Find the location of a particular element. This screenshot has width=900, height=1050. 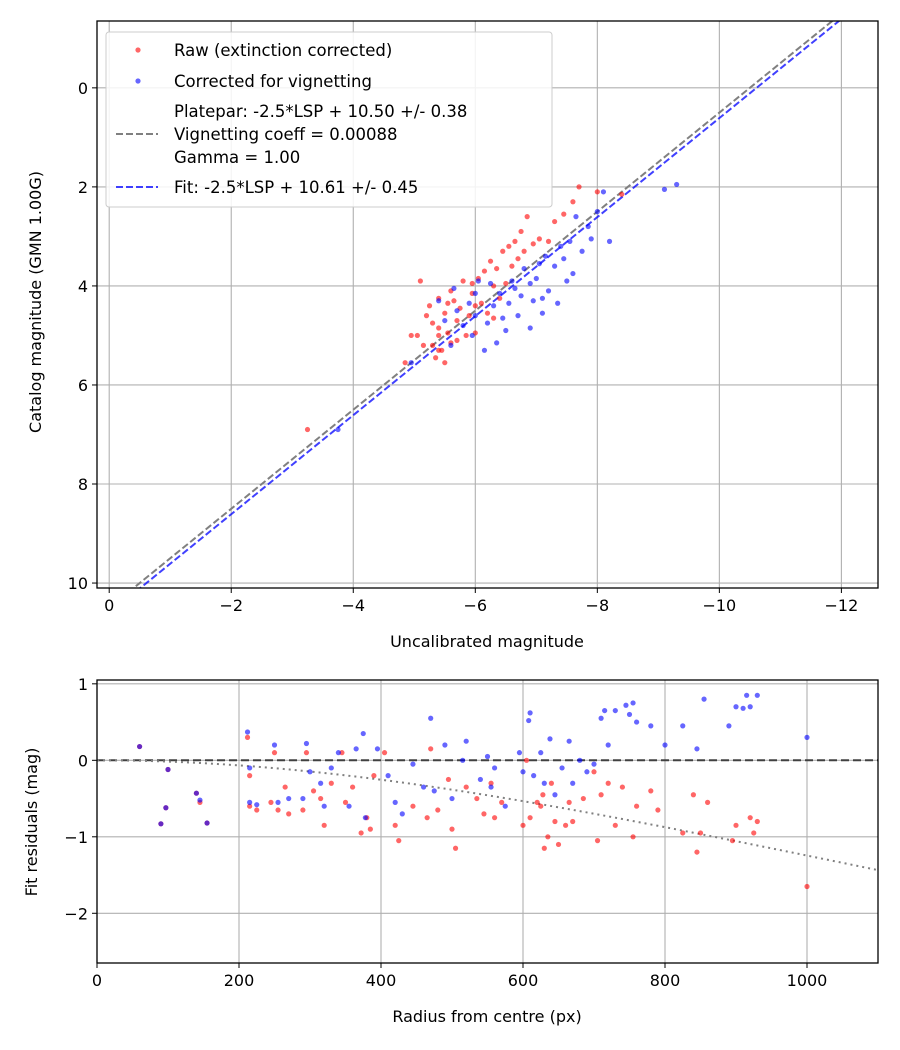

residuals-line-vignetting-model is located at coordinates (487, 815).